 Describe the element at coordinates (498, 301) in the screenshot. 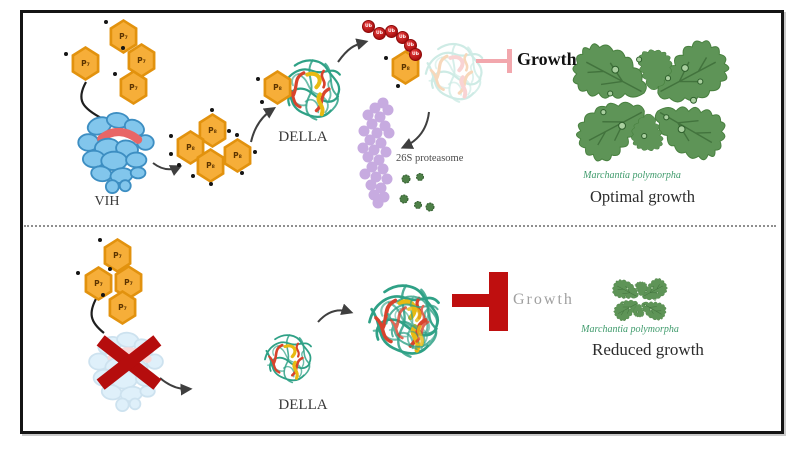

I see `inhibition-bar-bottom-cap` at that location.